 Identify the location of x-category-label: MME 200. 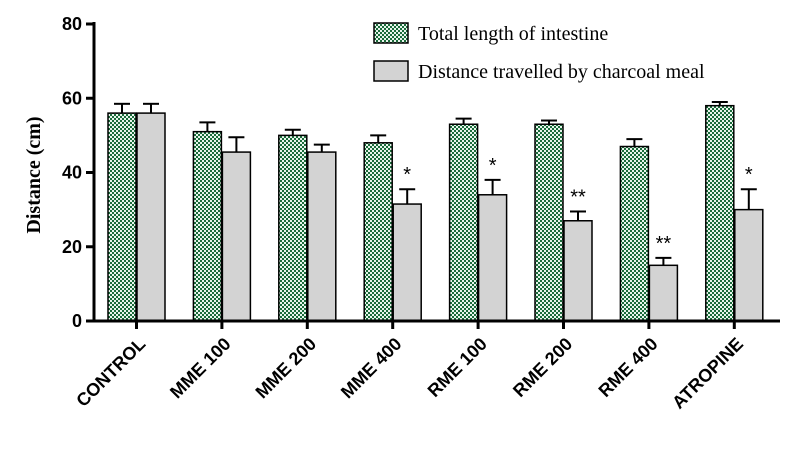
(286, 368).